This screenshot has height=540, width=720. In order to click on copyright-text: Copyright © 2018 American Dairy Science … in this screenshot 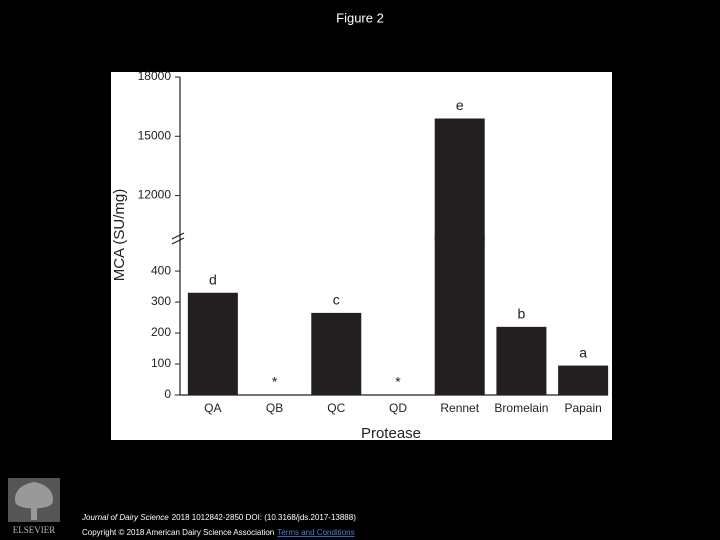, I will do `click(178, 532)`.